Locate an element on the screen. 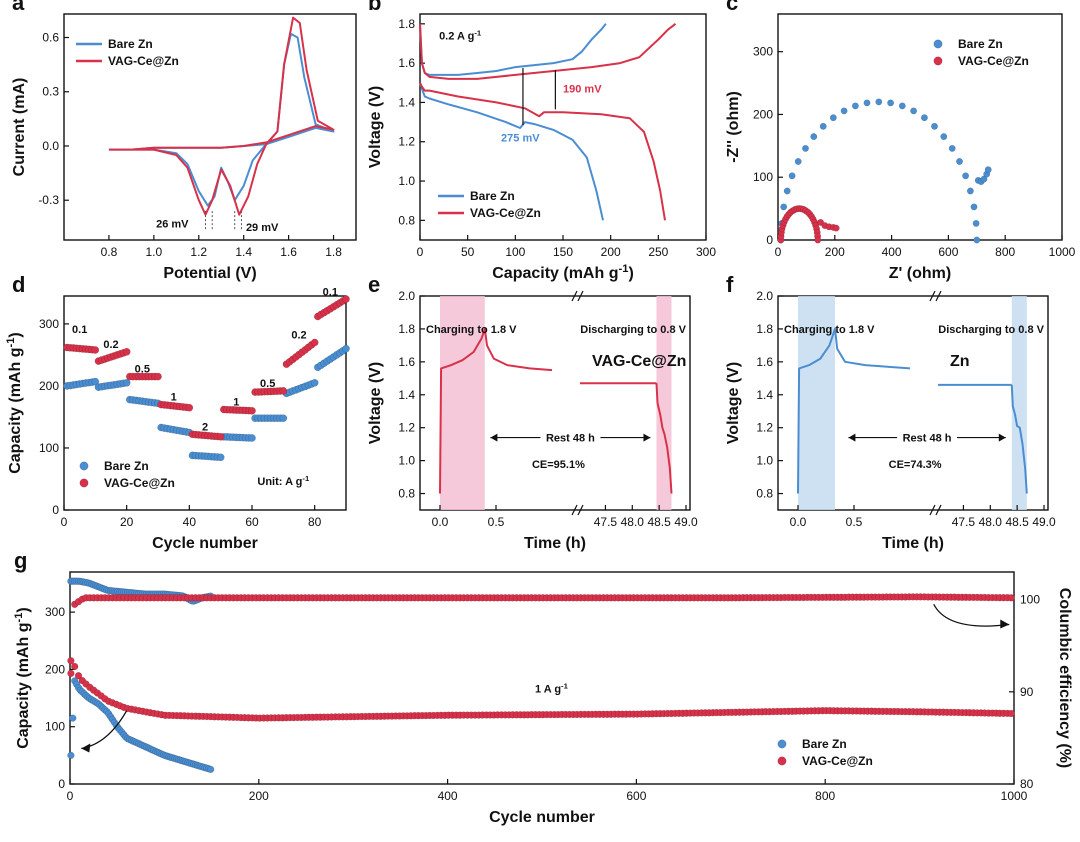 This screenshot has width=1080, height=842. charge-curve is located at coordinates (854, 410).